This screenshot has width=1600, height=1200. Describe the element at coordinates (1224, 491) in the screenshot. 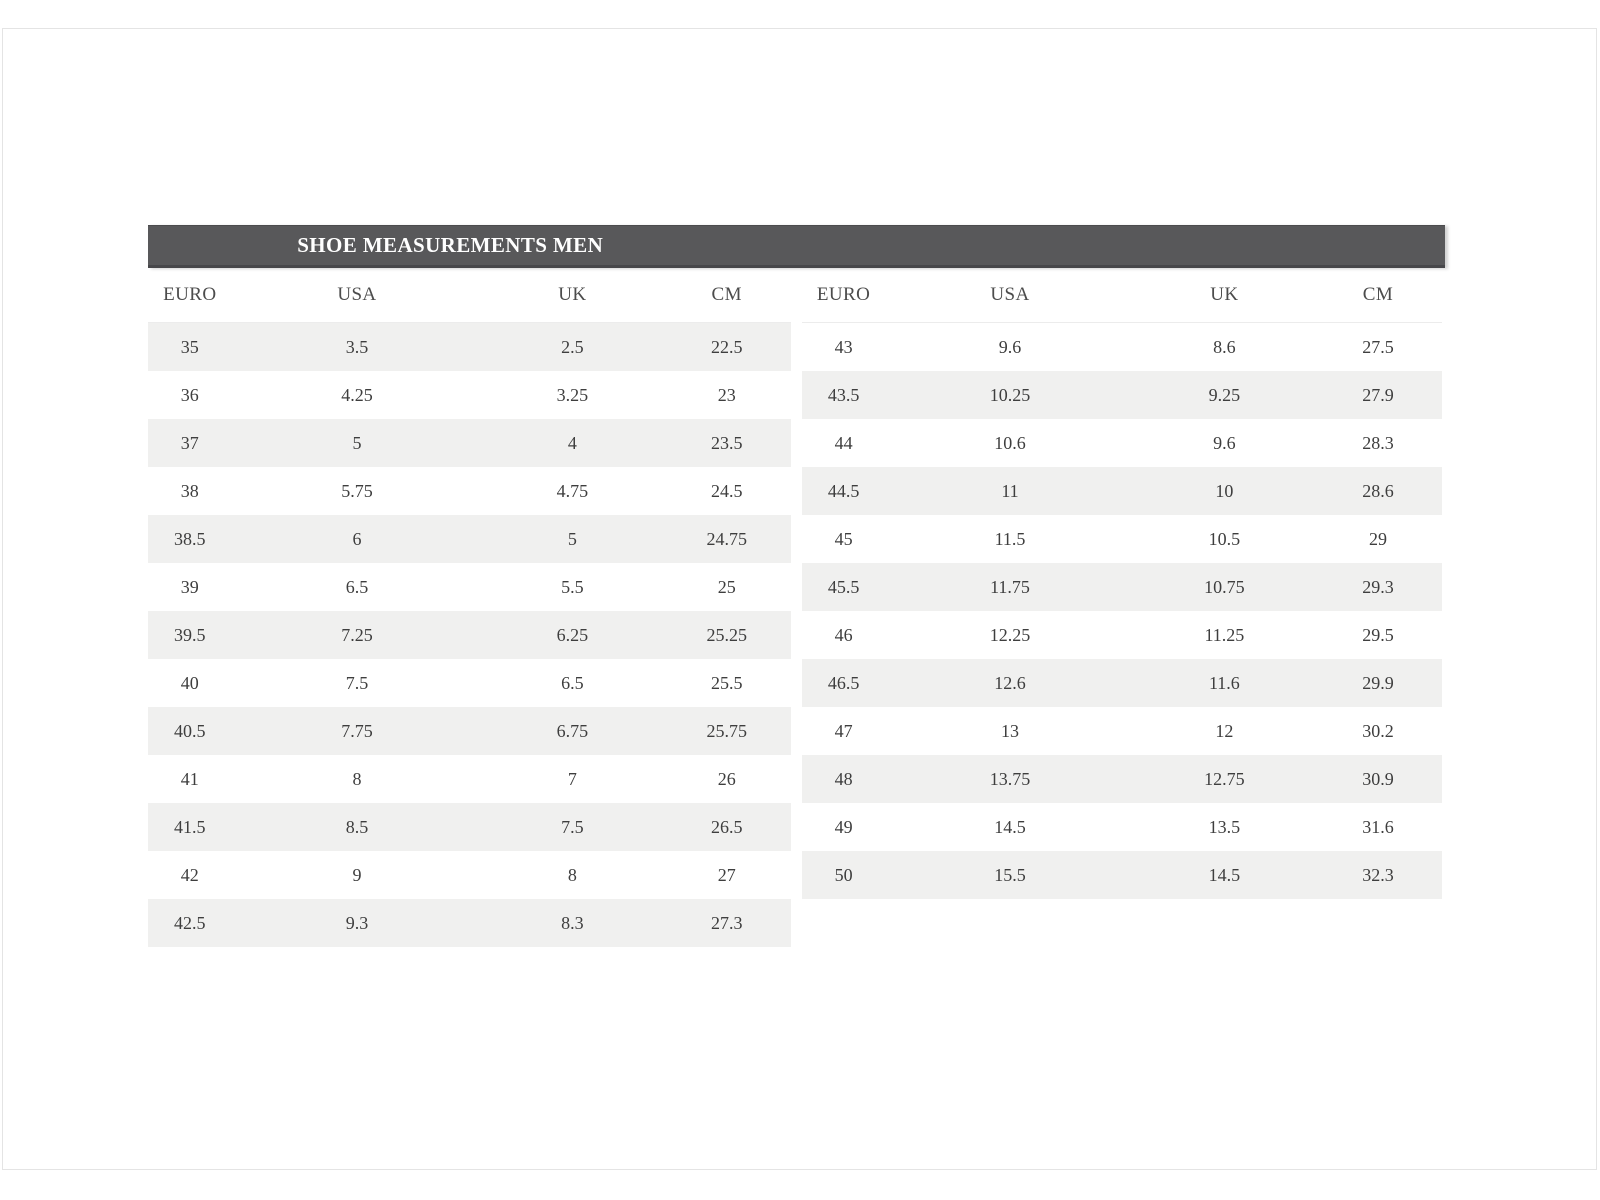

I see `table-cell: 10` at that location.